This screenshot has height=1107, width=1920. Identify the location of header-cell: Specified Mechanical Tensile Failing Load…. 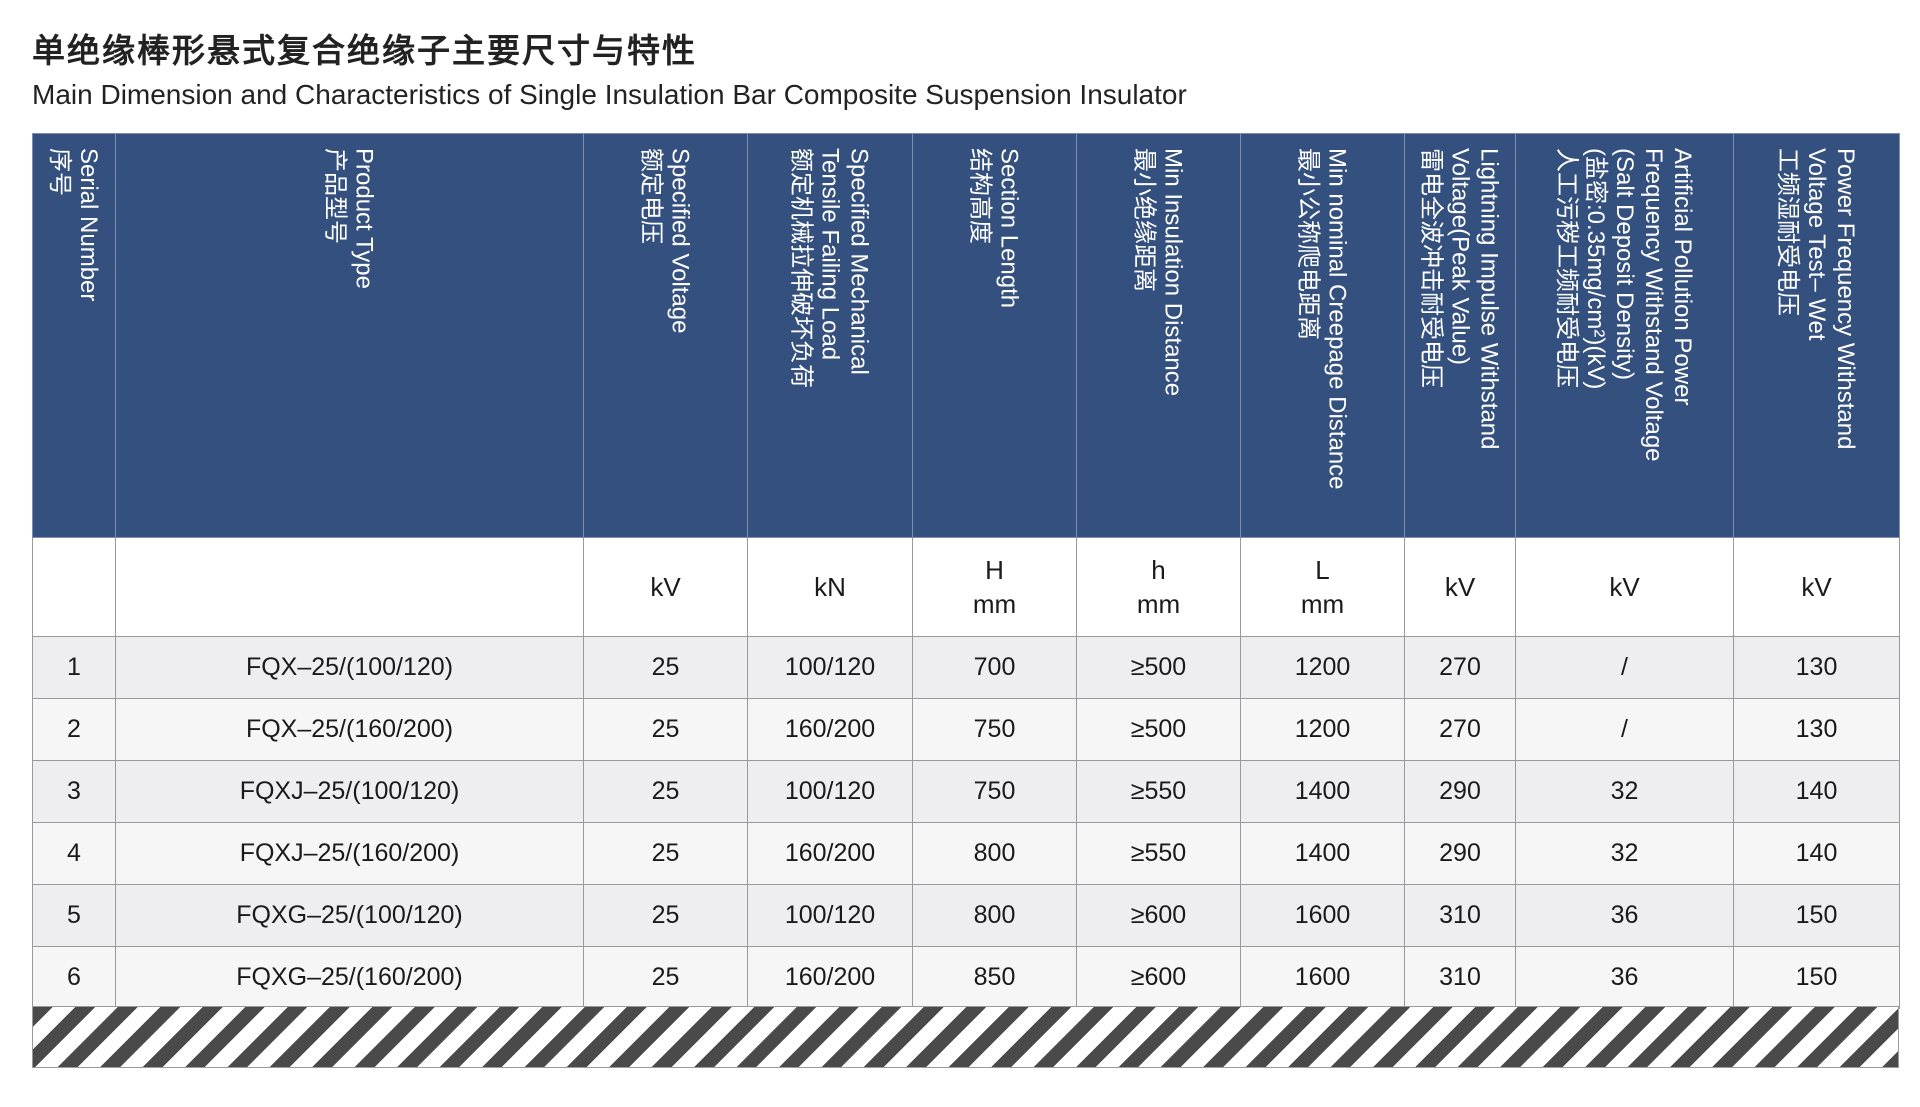
(830, 335).